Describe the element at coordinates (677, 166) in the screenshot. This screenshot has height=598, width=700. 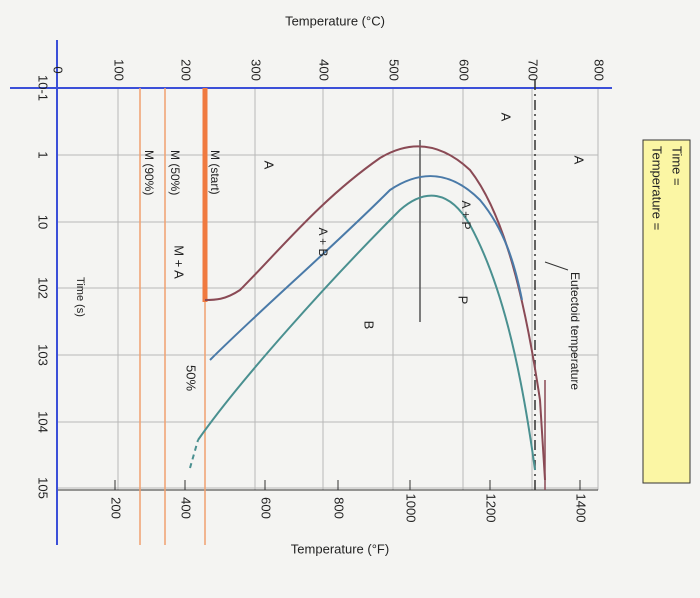
I see `time-field: Time =` at that location.